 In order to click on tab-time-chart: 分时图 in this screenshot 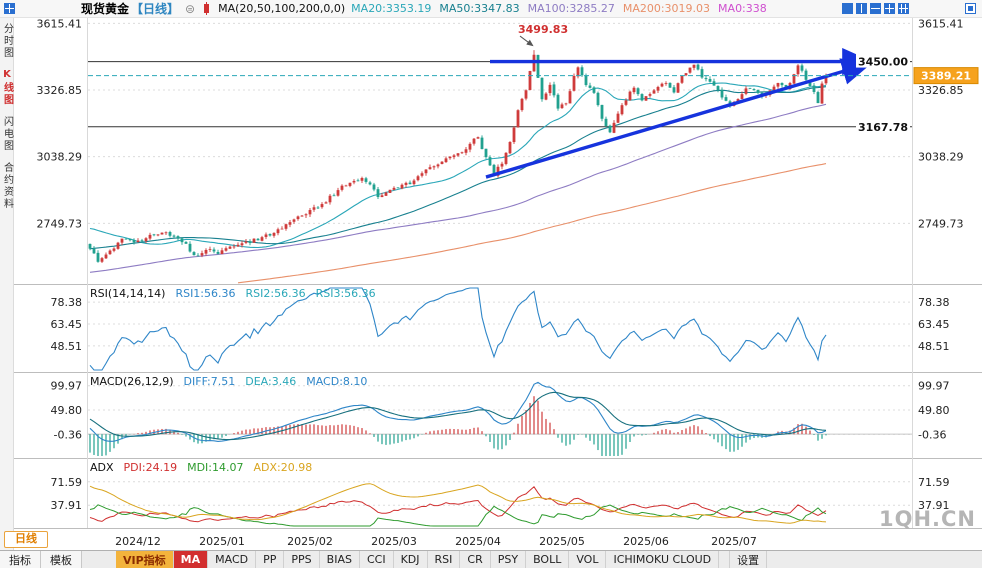, I will do `click(7, 41)`.